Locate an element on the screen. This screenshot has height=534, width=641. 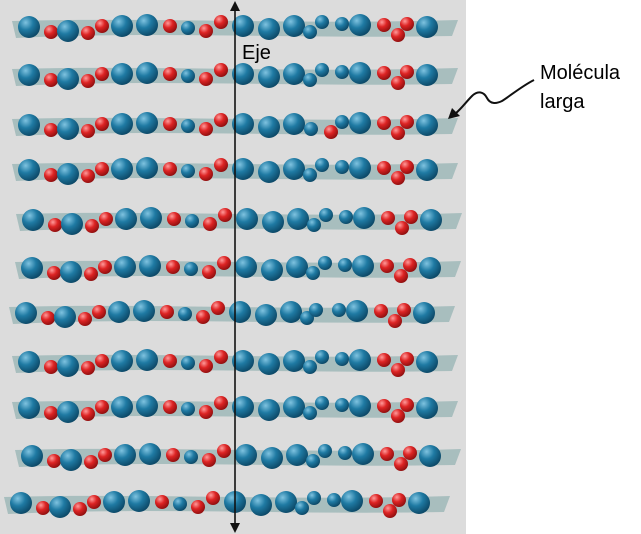
callout-pointer is located at coordinates (494, 97).